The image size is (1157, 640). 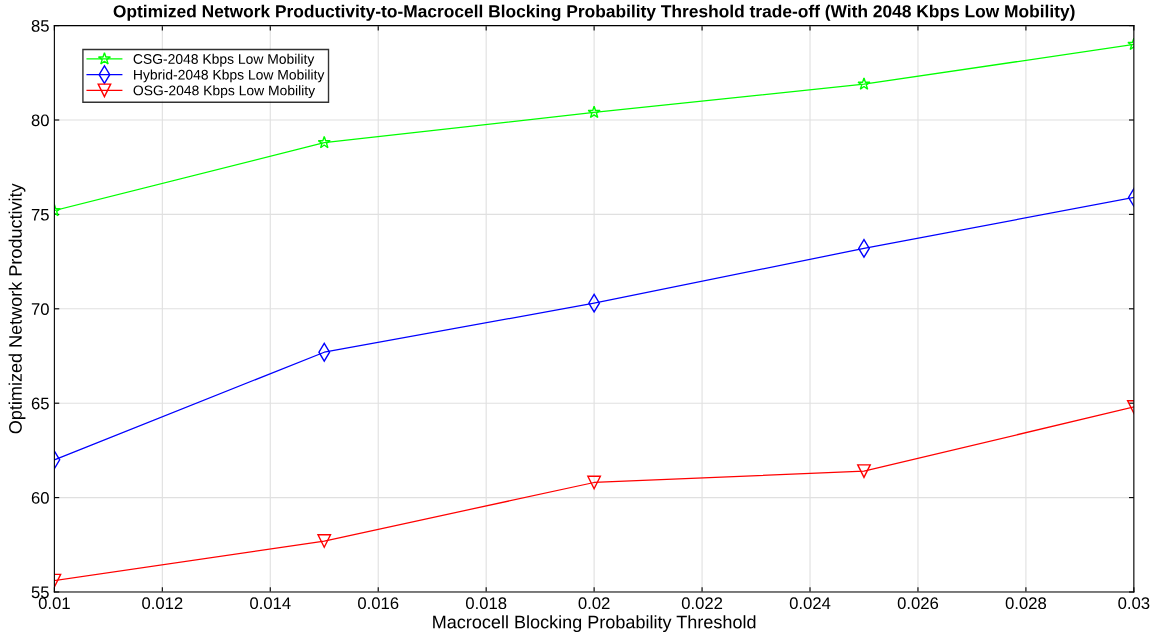 What do you see at coordinates (40, 214) in the screenshot?
I see `y-tick-label: 75` at bounding box center [40, 214].